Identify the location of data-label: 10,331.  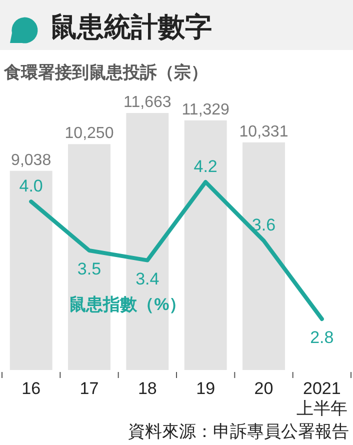
(263, 131).